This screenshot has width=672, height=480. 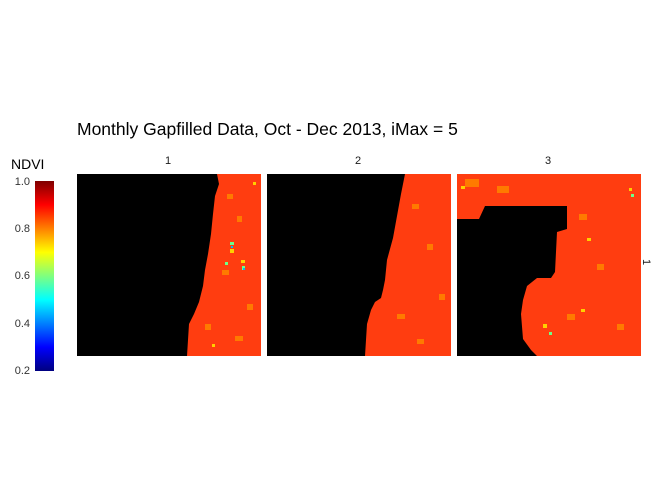 I want to click on legend-tick: 0.2, so click(x=22, y=371).